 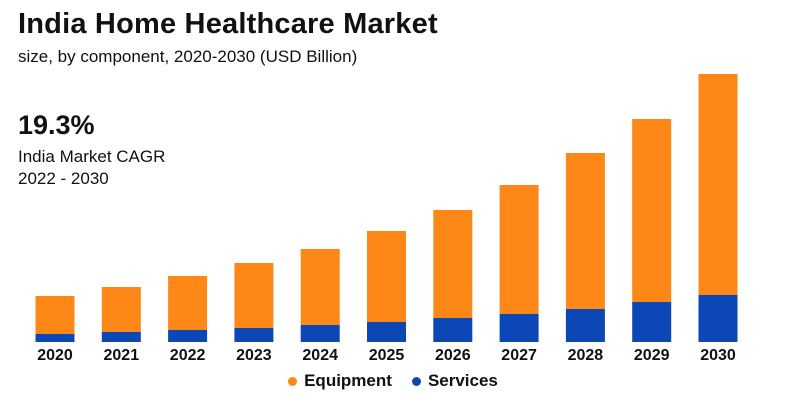 What do you see at coordinates (188, 355) in the screenshot?
I see `x-tick-label-2022: 2022` at bounding box center [188, 355].